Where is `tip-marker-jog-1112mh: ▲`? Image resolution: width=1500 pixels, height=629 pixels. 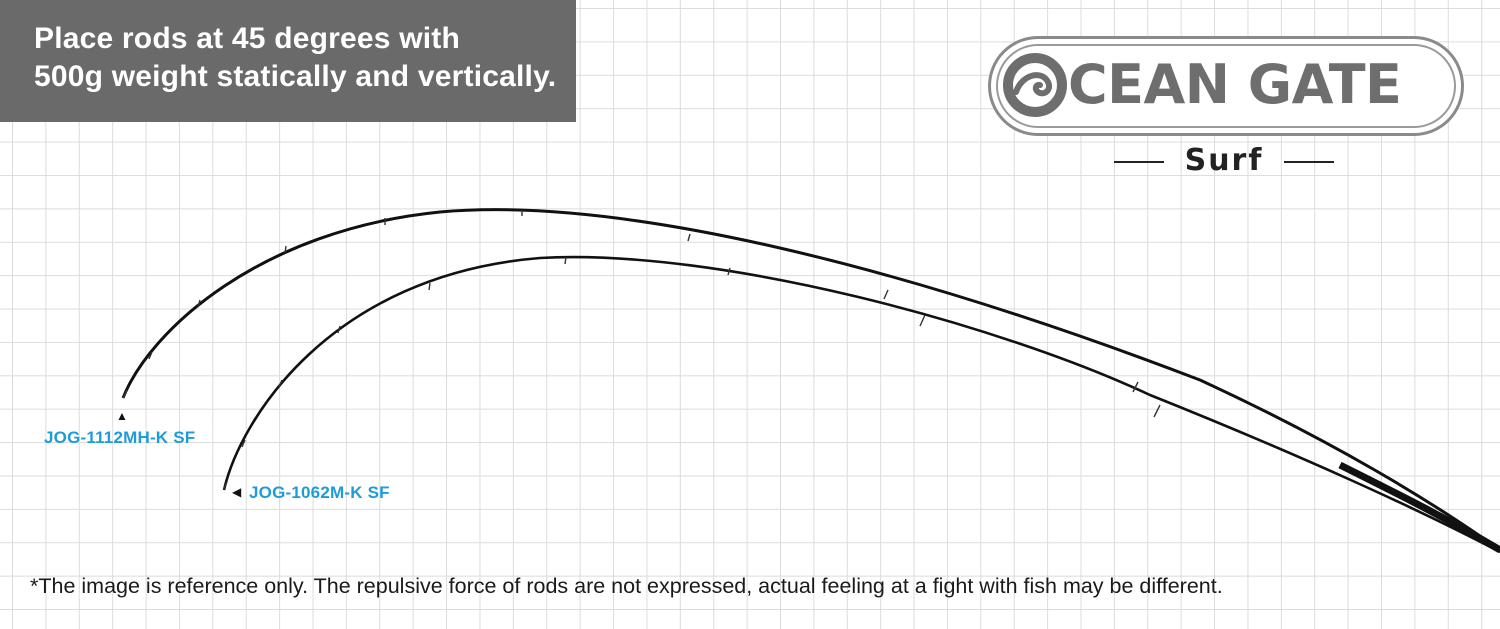
tip-marker-jog-1112mh: ▲ is located at coordinates (122, 416).